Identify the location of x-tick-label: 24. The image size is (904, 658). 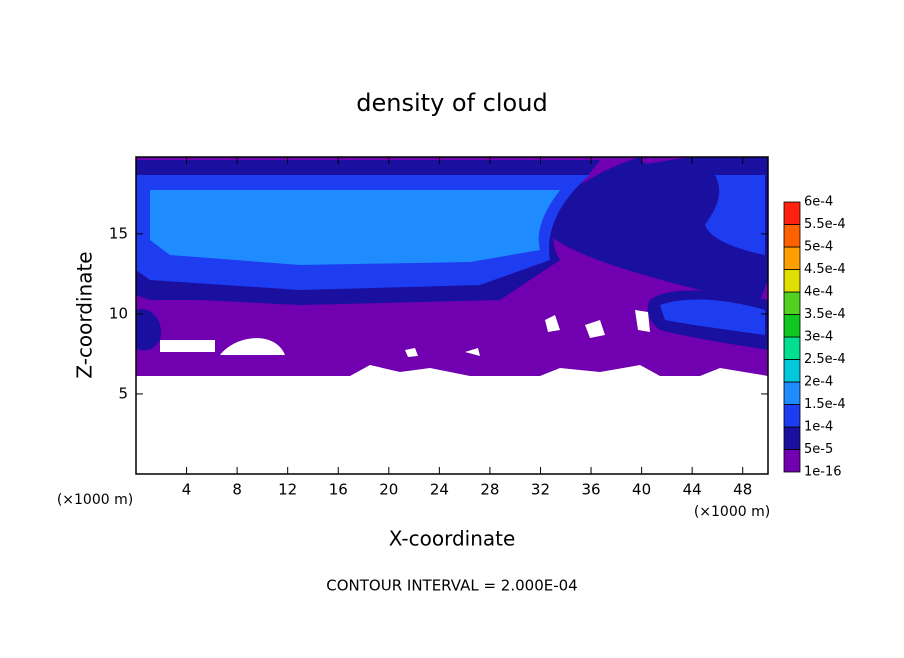
(439, 490).